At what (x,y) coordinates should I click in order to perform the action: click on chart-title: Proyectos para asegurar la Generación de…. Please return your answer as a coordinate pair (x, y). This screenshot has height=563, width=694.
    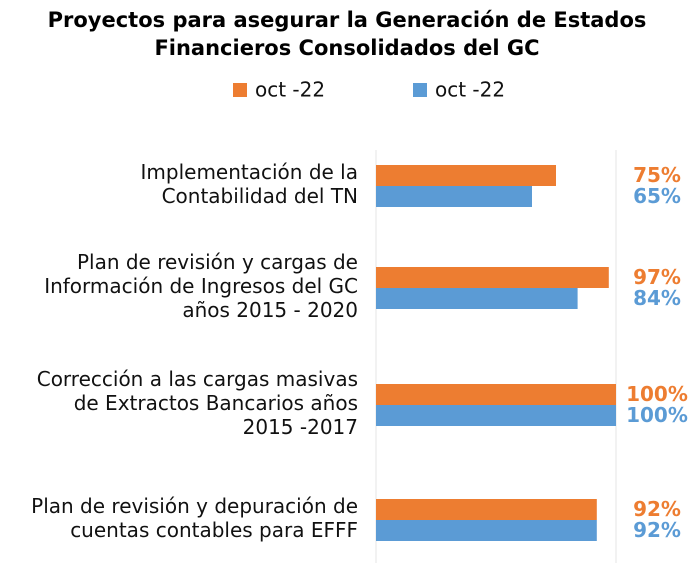
    Looking at the image, I should click on (347, 34).